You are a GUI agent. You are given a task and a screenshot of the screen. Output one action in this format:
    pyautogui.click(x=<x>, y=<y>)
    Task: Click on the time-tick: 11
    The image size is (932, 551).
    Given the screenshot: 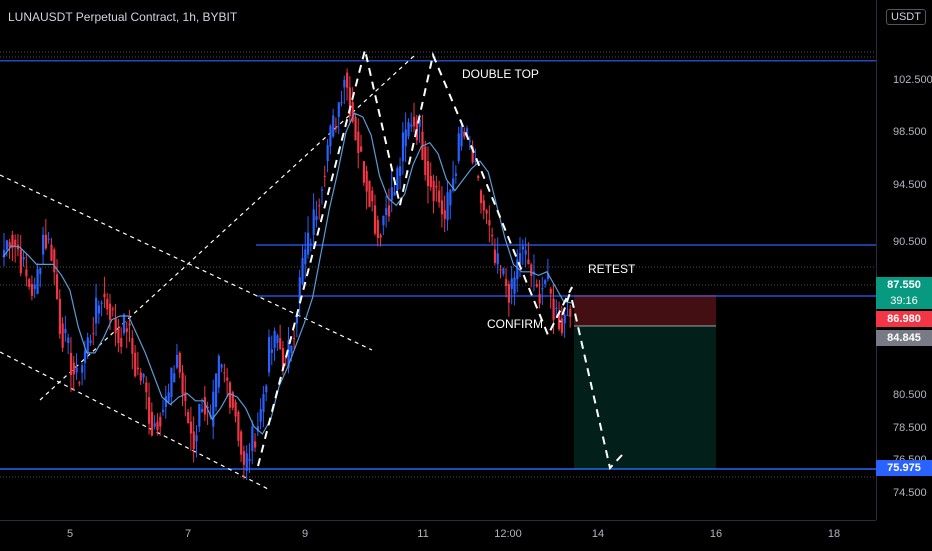 What is the action you would take?
    pyautogui.click(x=423, y=534)
    